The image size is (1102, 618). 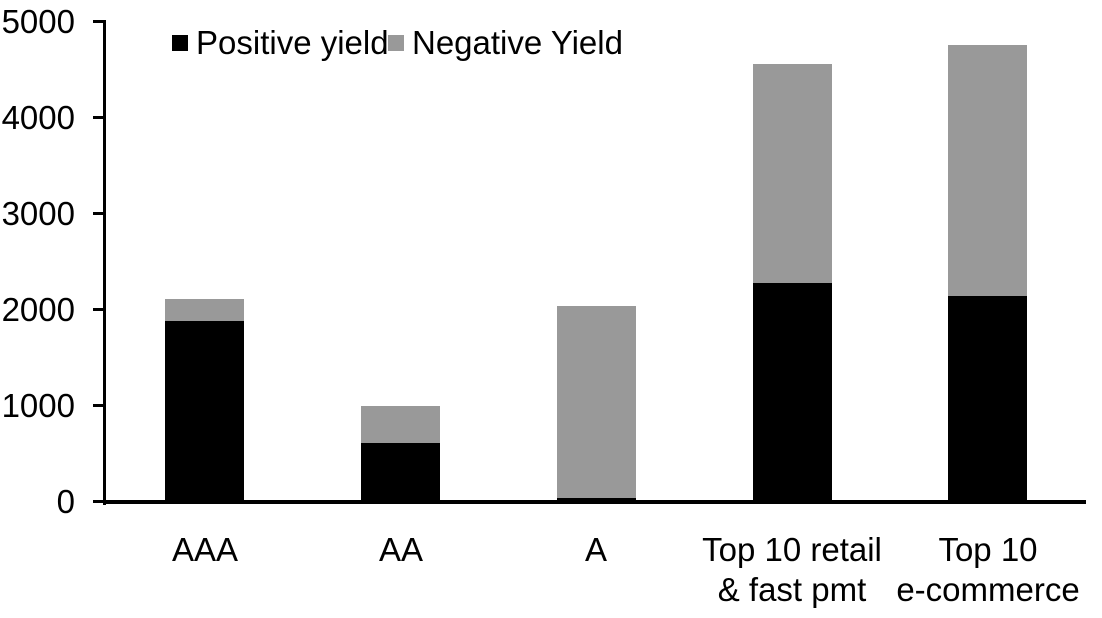 I want to click on legend-item-negative-yield: Negative Yield, so click(x=505, y=43).